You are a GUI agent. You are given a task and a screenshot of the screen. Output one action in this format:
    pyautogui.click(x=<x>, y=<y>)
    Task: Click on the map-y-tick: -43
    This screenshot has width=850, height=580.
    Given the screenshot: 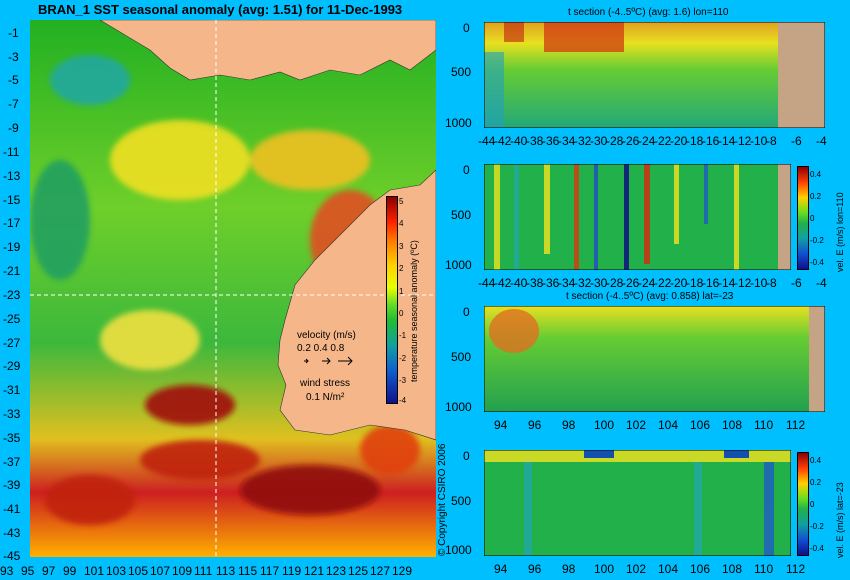 What is the action you would take?
    pyautogui.click(x=12, y=533)
    